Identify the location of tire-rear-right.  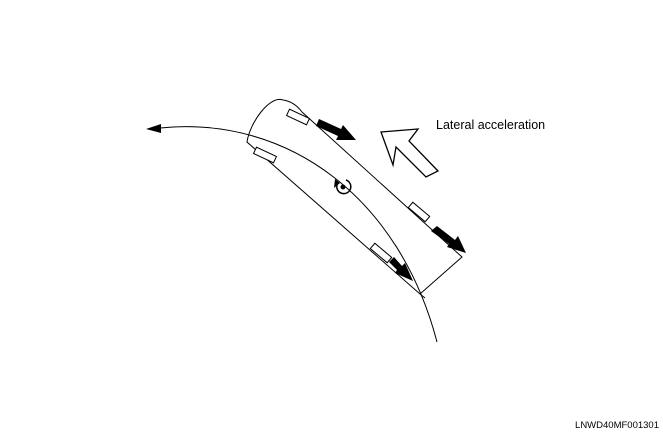
(419, 212).